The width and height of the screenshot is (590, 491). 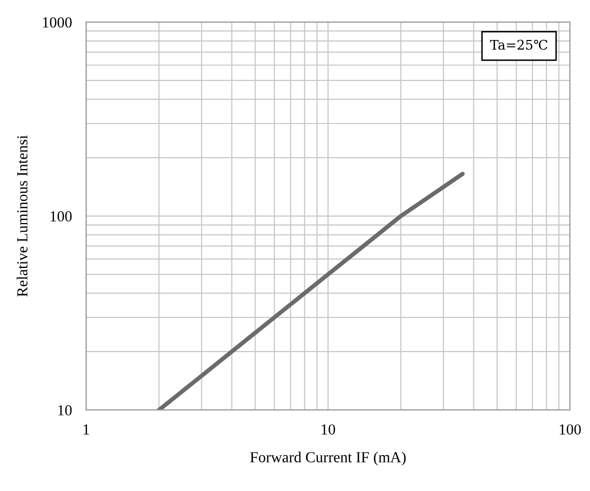 I want to click on y-axis-title: Relative Luminous Intensi, so click(x=22, y=216).